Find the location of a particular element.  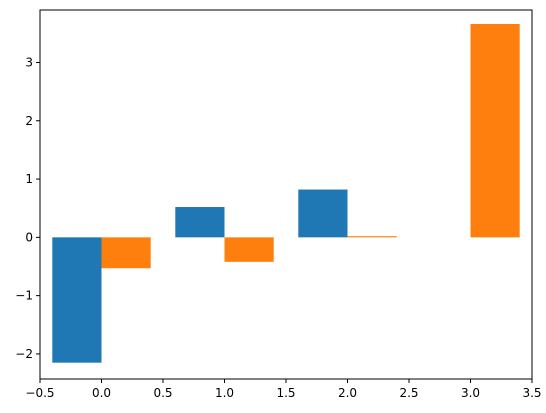

y-tick-label: −1 is located at coordinates (24, 296).